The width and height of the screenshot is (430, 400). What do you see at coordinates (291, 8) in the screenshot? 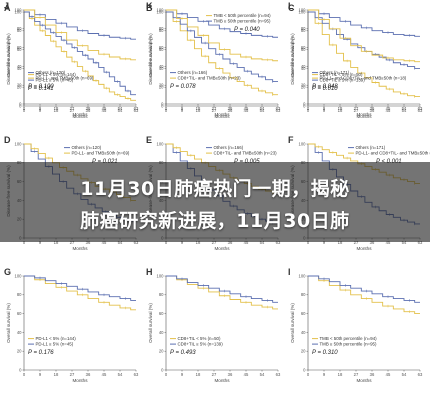
I see `panel-letter: C` at bounding box center [291, 8].